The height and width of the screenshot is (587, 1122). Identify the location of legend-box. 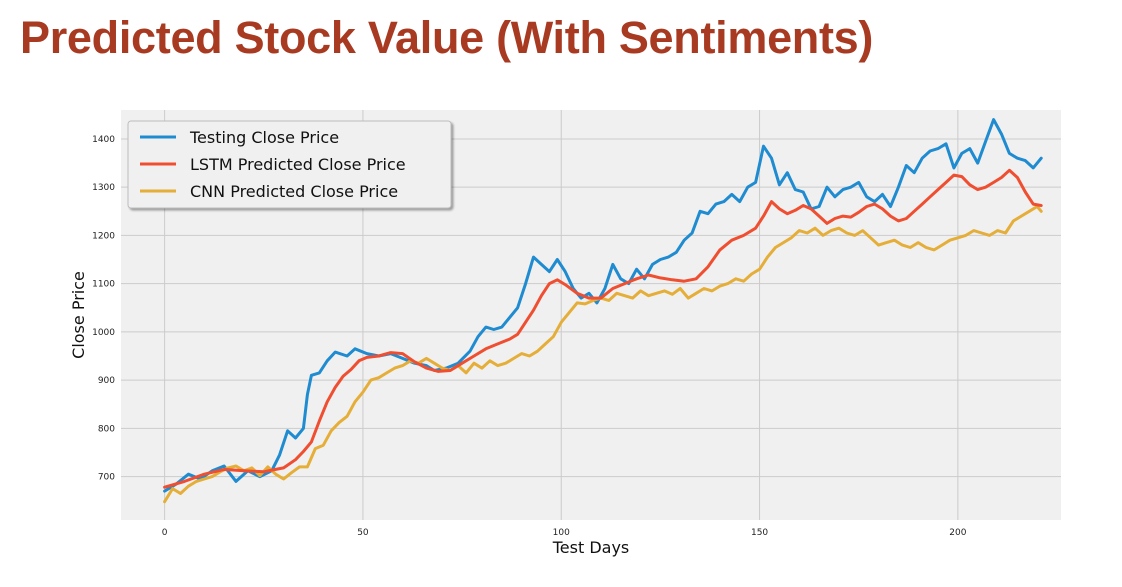
(289, 164).